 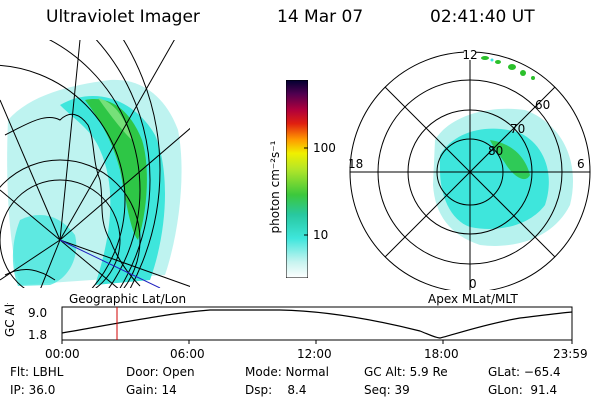 What do you see at coordinates (406, 372) in the screenshot?
I see `info-gc-altitude: GC Alt: 5.9 Re` at bounding box center [406, 372].